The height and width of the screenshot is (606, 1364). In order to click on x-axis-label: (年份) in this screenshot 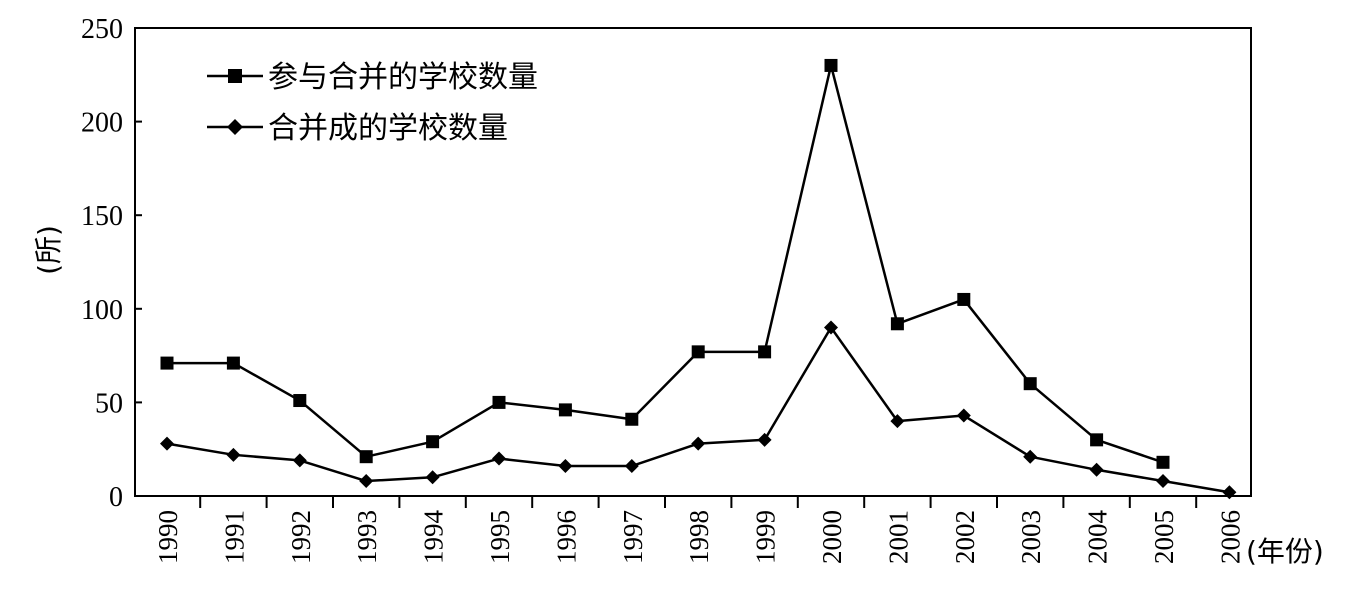, I will do `click(1285, 551)`.